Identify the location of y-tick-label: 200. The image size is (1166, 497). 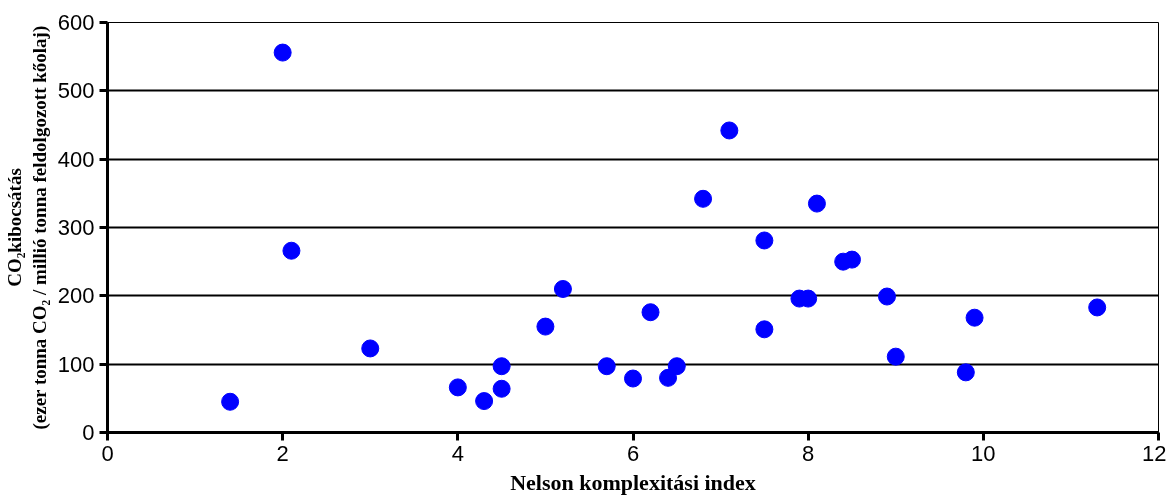
(76, 296).